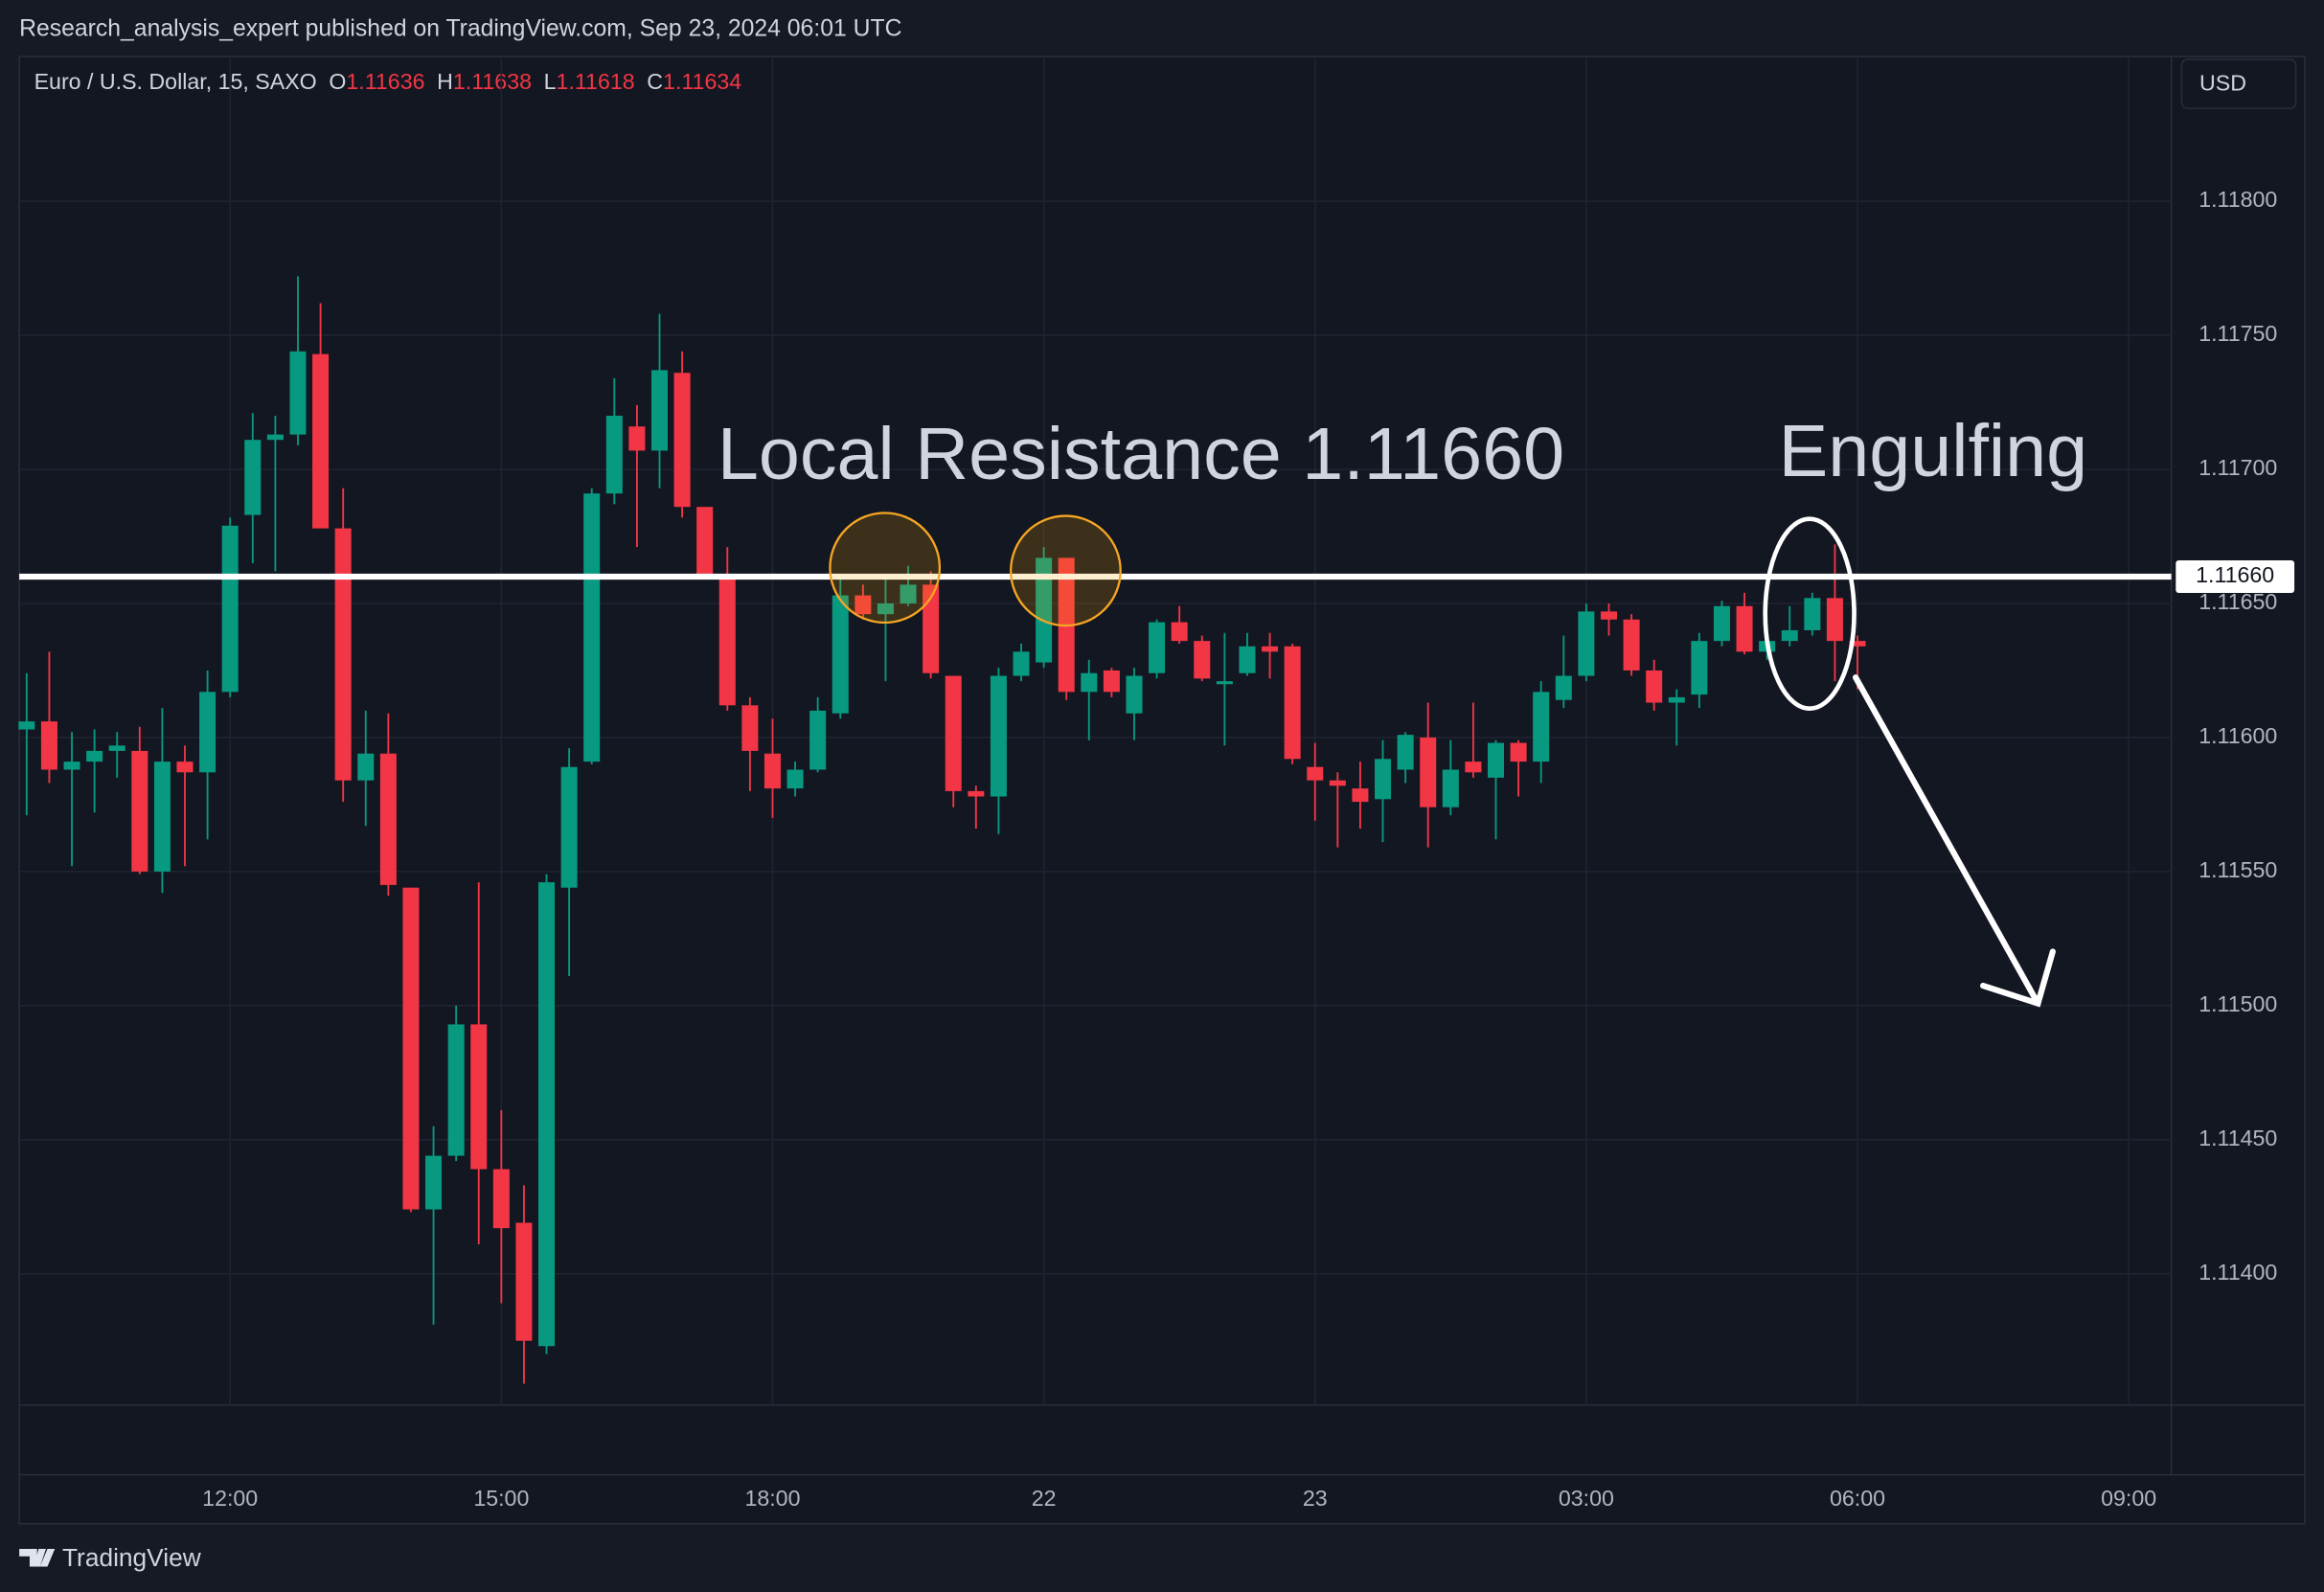  I want to click on ohlc-label: O, so click(337, 82).